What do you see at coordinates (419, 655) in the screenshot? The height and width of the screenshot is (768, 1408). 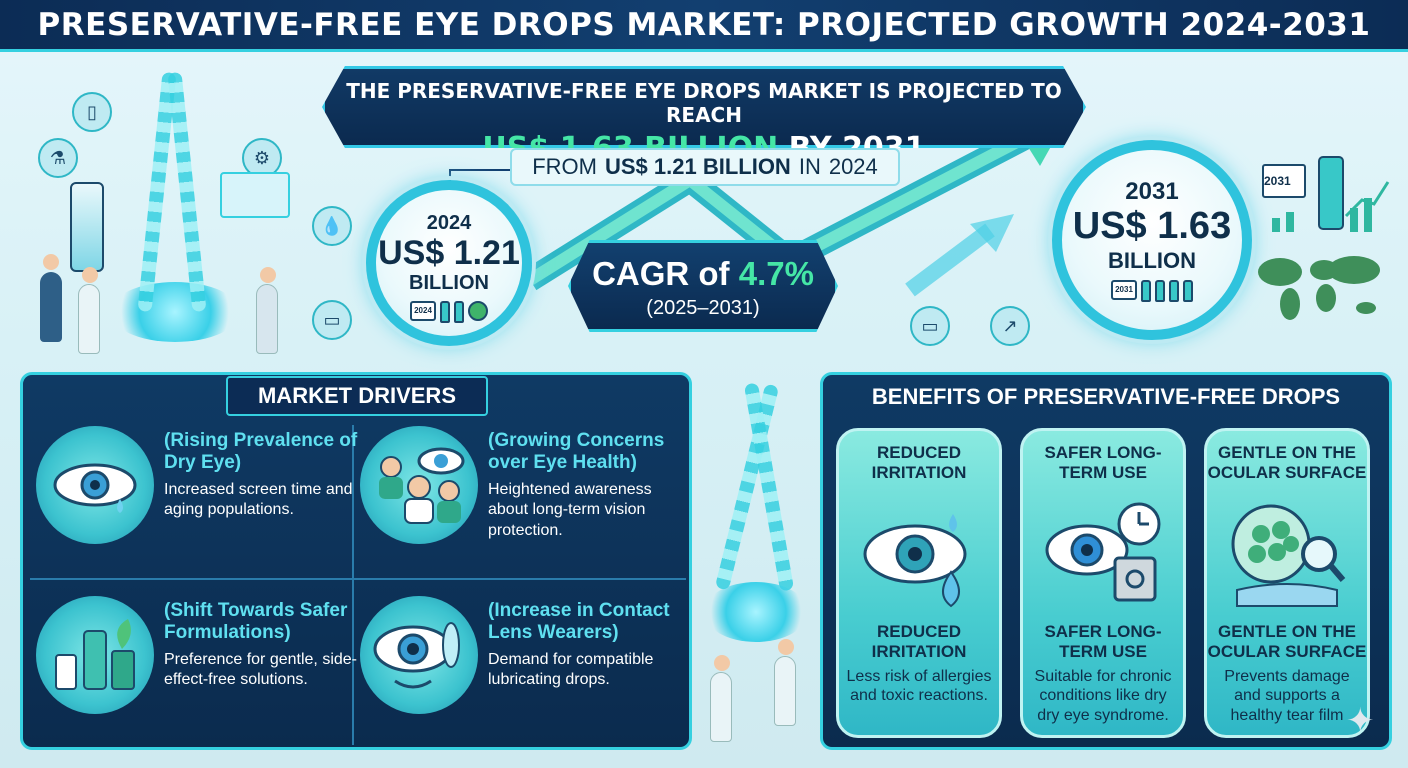 I see `contact-lens-icon` at bounding box center [419, 655].